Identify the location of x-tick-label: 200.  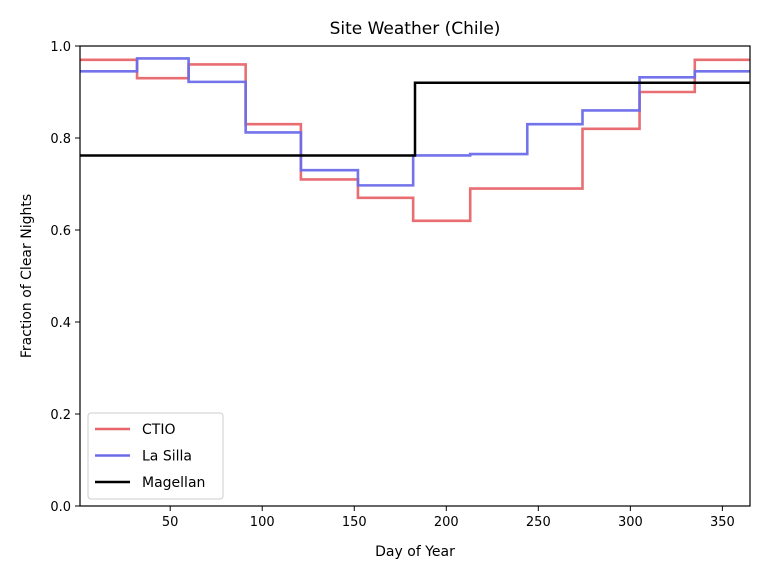
(446, 522).